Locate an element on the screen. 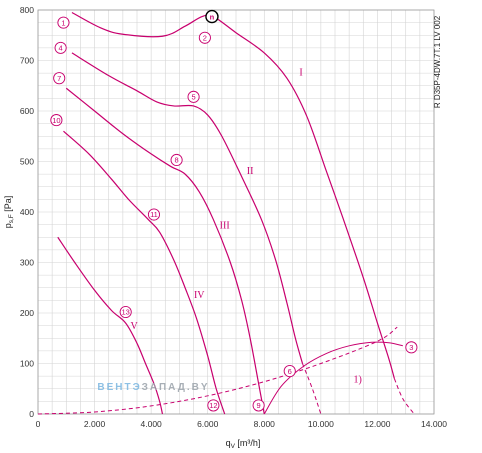 This screenshot has height=453, width=482. marker-label-12: 12 is located at coordinates (213, 405).